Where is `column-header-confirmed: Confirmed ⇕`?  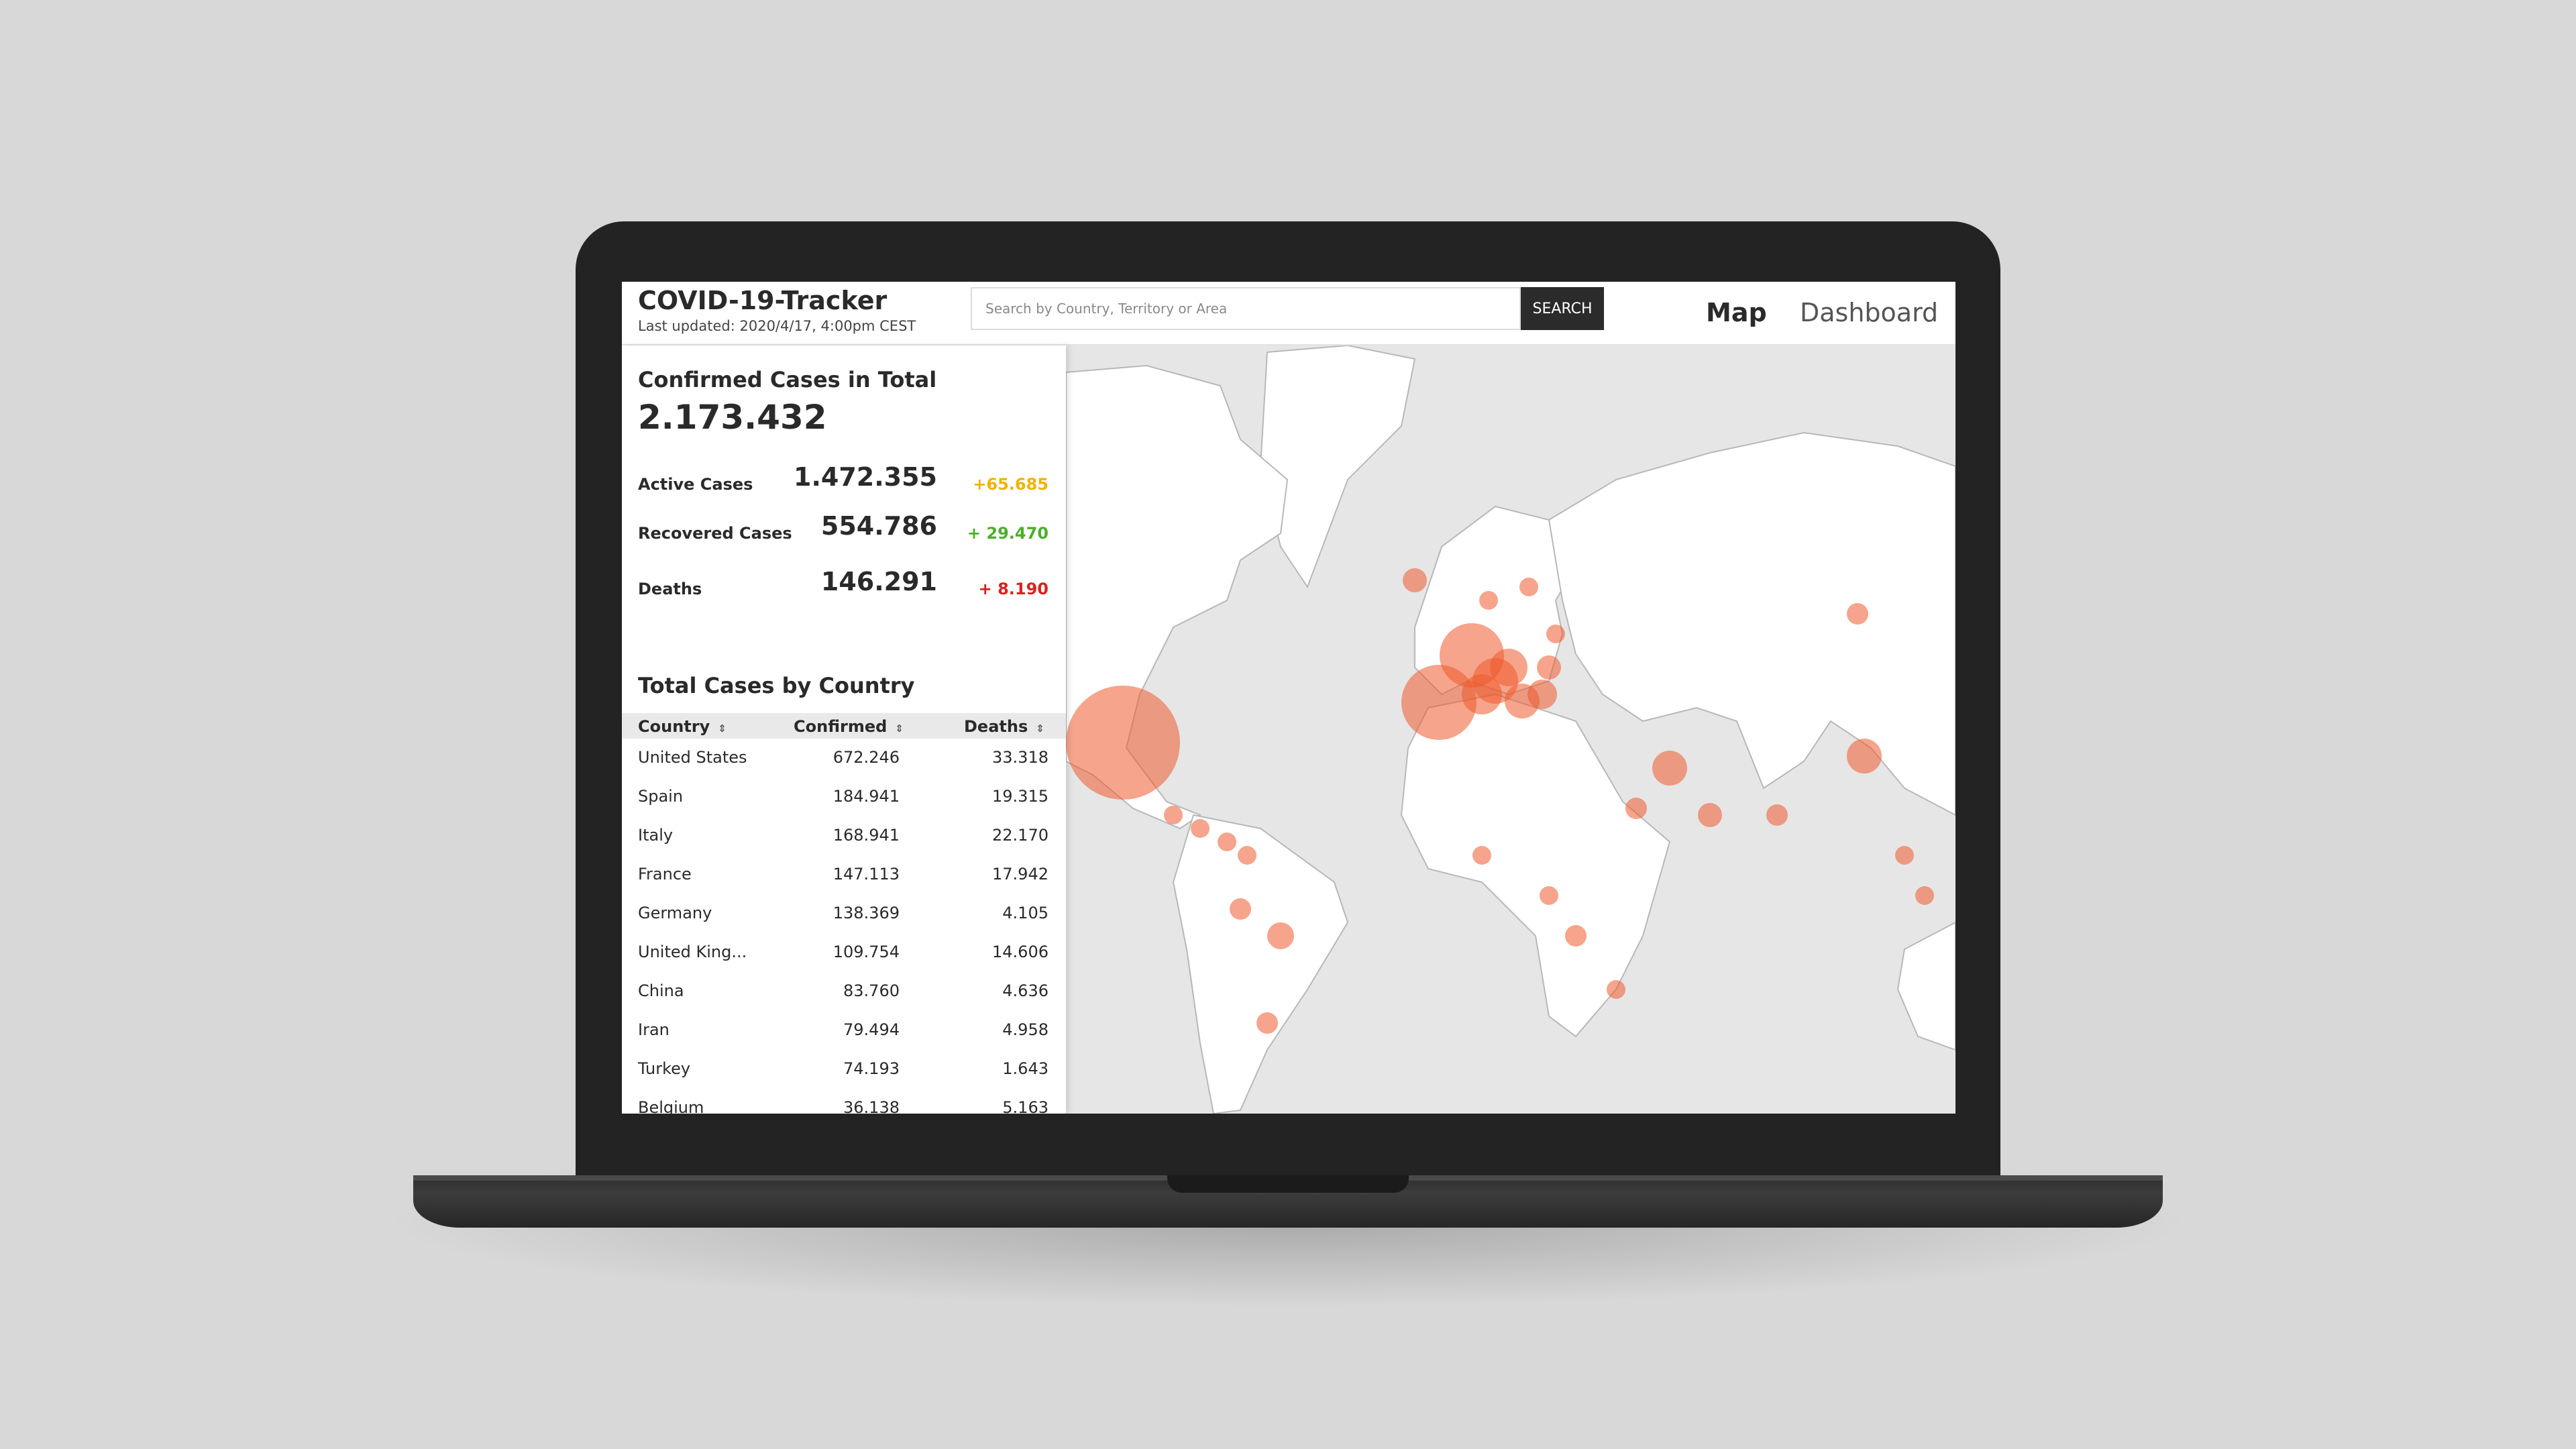 column-header-confirmed: Confirmed ⇕ is located at coordinates (849, 726).